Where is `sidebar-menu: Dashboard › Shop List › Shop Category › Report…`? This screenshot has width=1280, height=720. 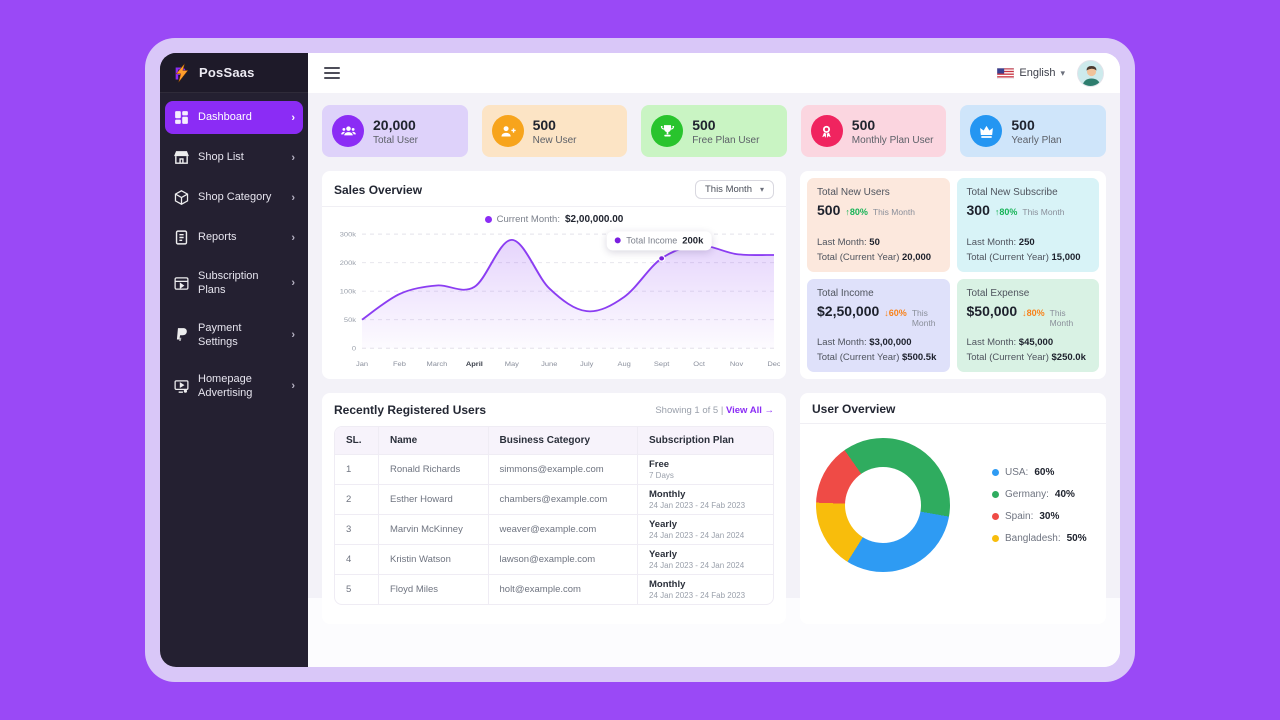
sidebar-menu: Dashboard › Shop List › Shop Category › Report… is located at coordinates (234, 255).